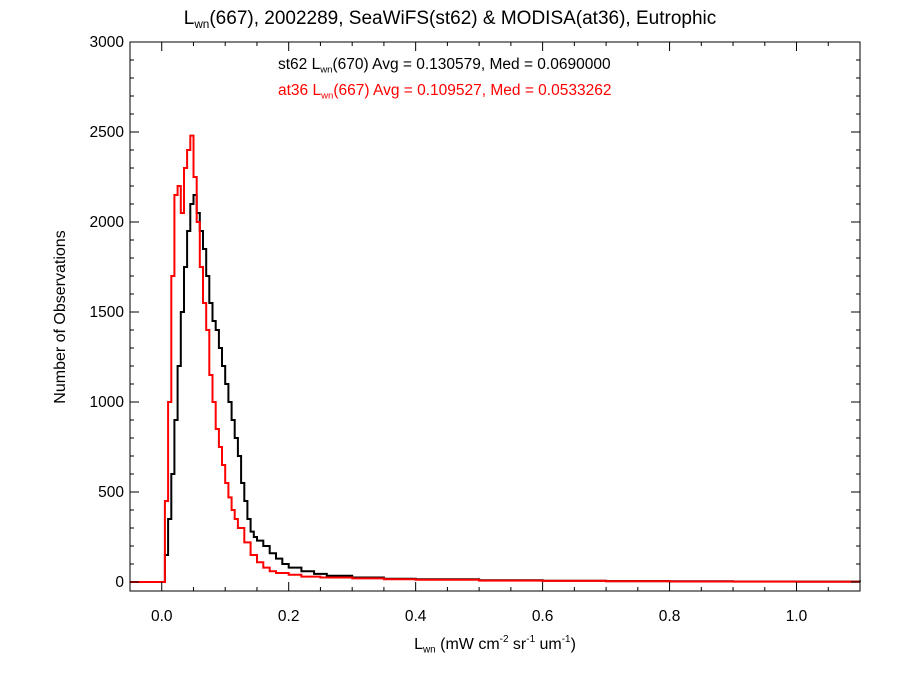  What do you see at coordinates (107, 312) in the screenshot?
I see `y-tick-label-3: 1500` at bounding box center [107, 312].